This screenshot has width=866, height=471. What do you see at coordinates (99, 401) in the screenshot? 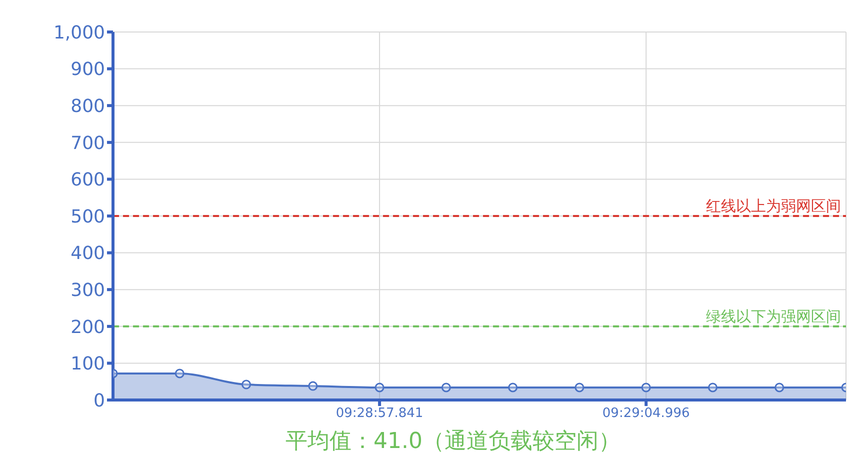
I see `y-tick-label: 0` at bounding box center [99, 401].